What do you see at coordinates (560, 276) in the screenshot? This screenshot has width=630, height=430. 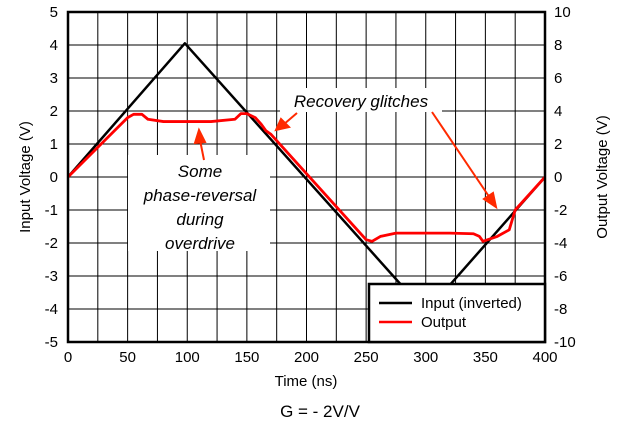 I see `y2-tick-label: -6` at bounding box center [560, 276].